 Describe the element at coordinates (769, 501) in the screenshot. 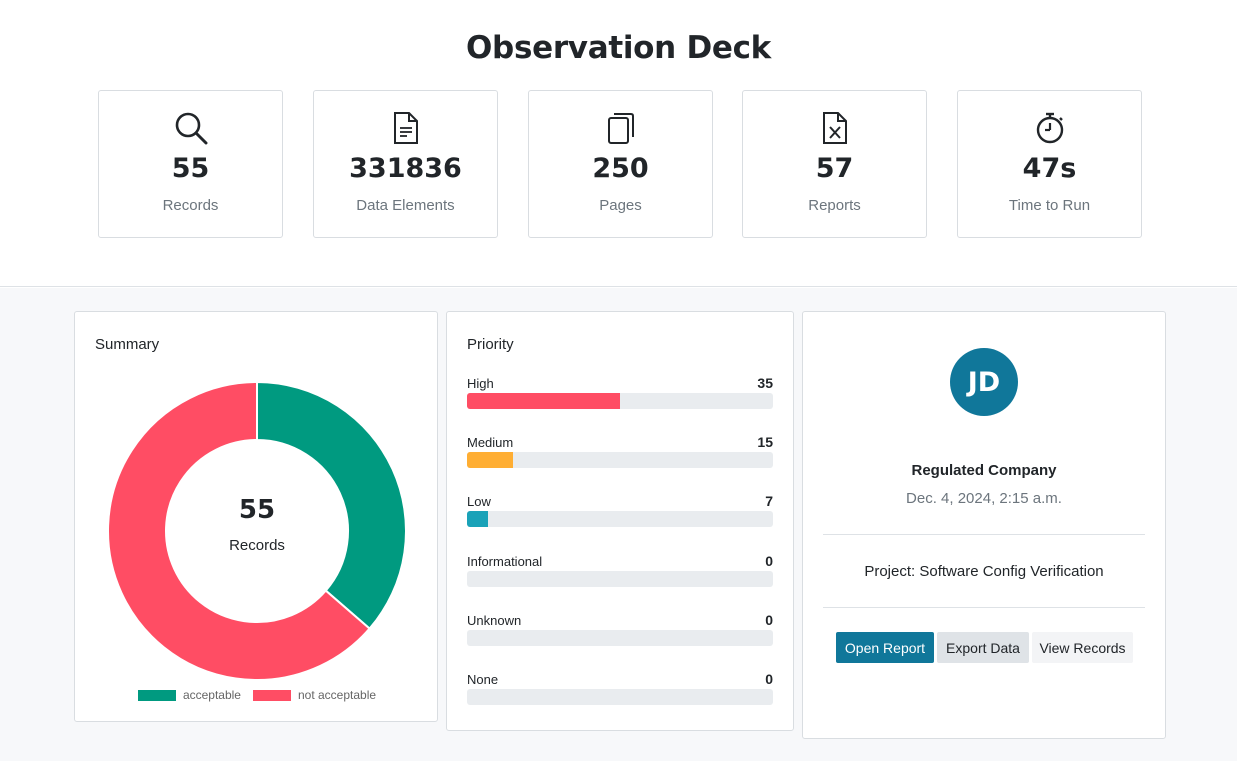

I see `priority-count: 7` at that location.